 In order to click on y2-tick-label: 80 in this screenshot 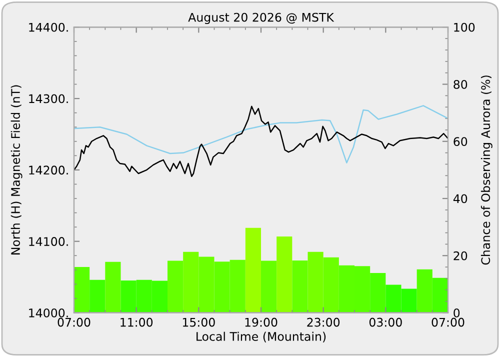, I will do `click(461, 84)`.